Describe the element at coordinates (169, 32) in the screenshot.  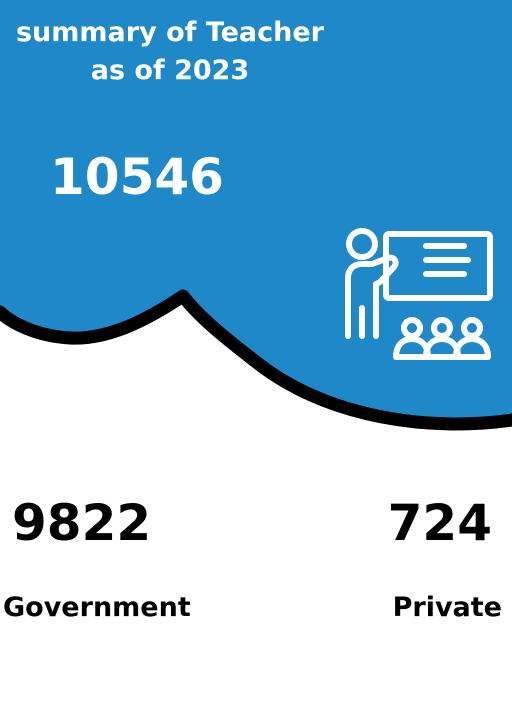
I see `title-line-1: summary of Teacher` at that location.